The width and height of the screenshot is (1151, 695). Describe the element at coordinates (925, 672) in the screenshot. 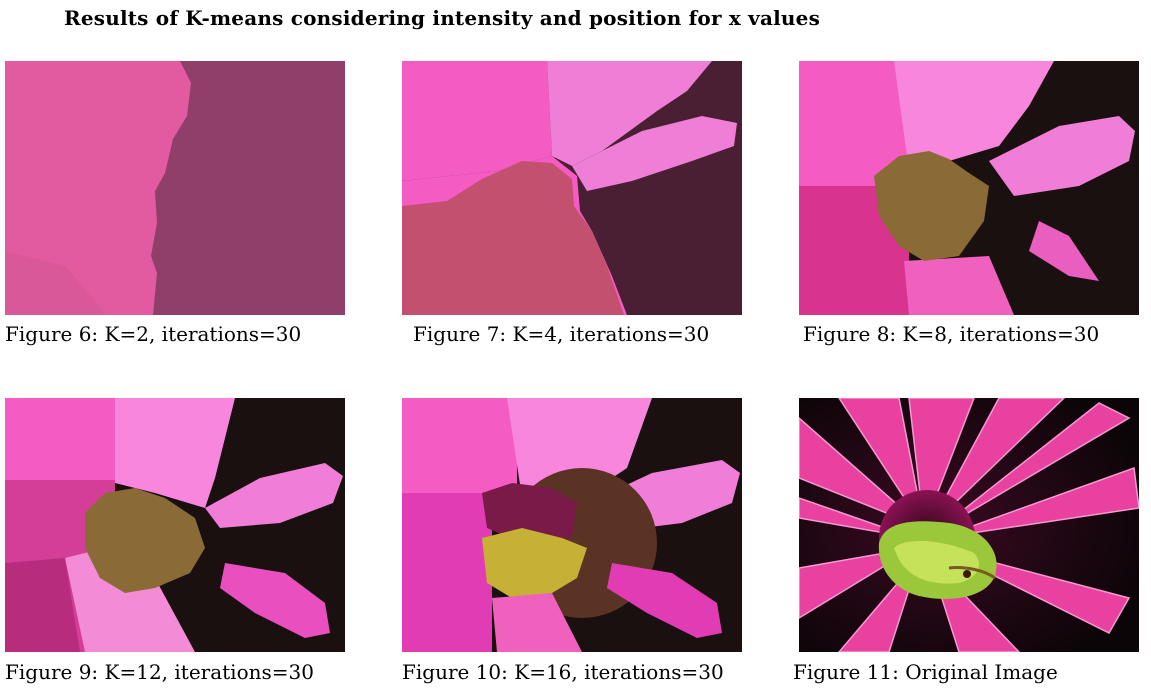

I see `figure-11-caption: Figure 11: Original Image` at that location.